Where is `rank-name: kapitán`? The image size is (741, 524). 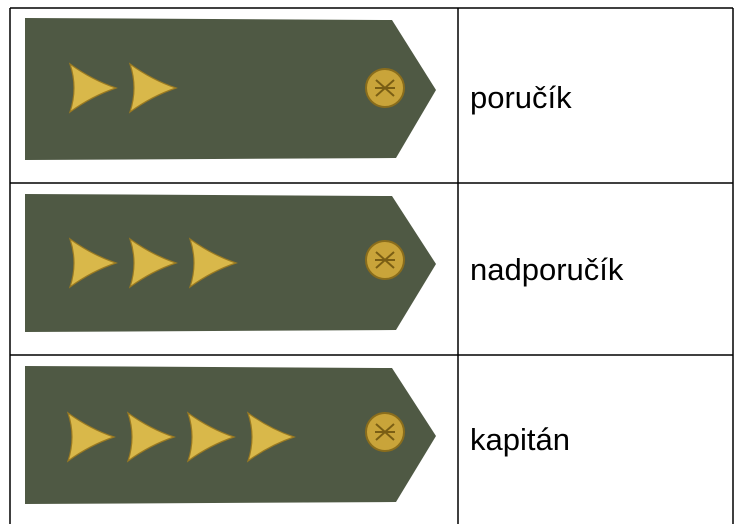 rank-name: kapitán is located at coordinates (520, 439).